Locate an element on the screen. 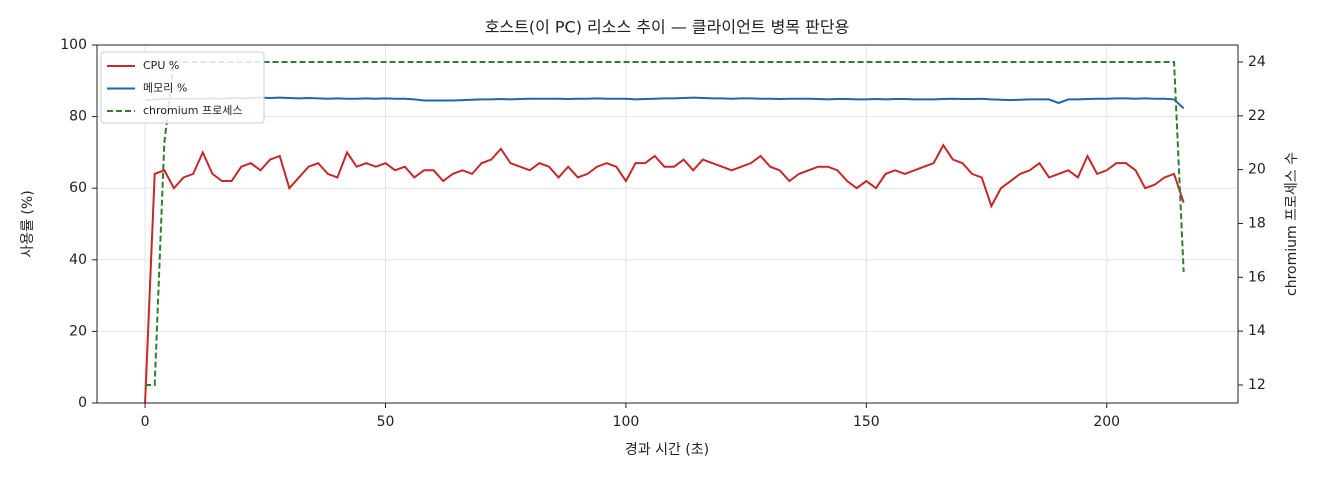 The width and height of the screenshot is (1320, 480). y2-tick-label: 24 is located at coordinates (1257, 62).